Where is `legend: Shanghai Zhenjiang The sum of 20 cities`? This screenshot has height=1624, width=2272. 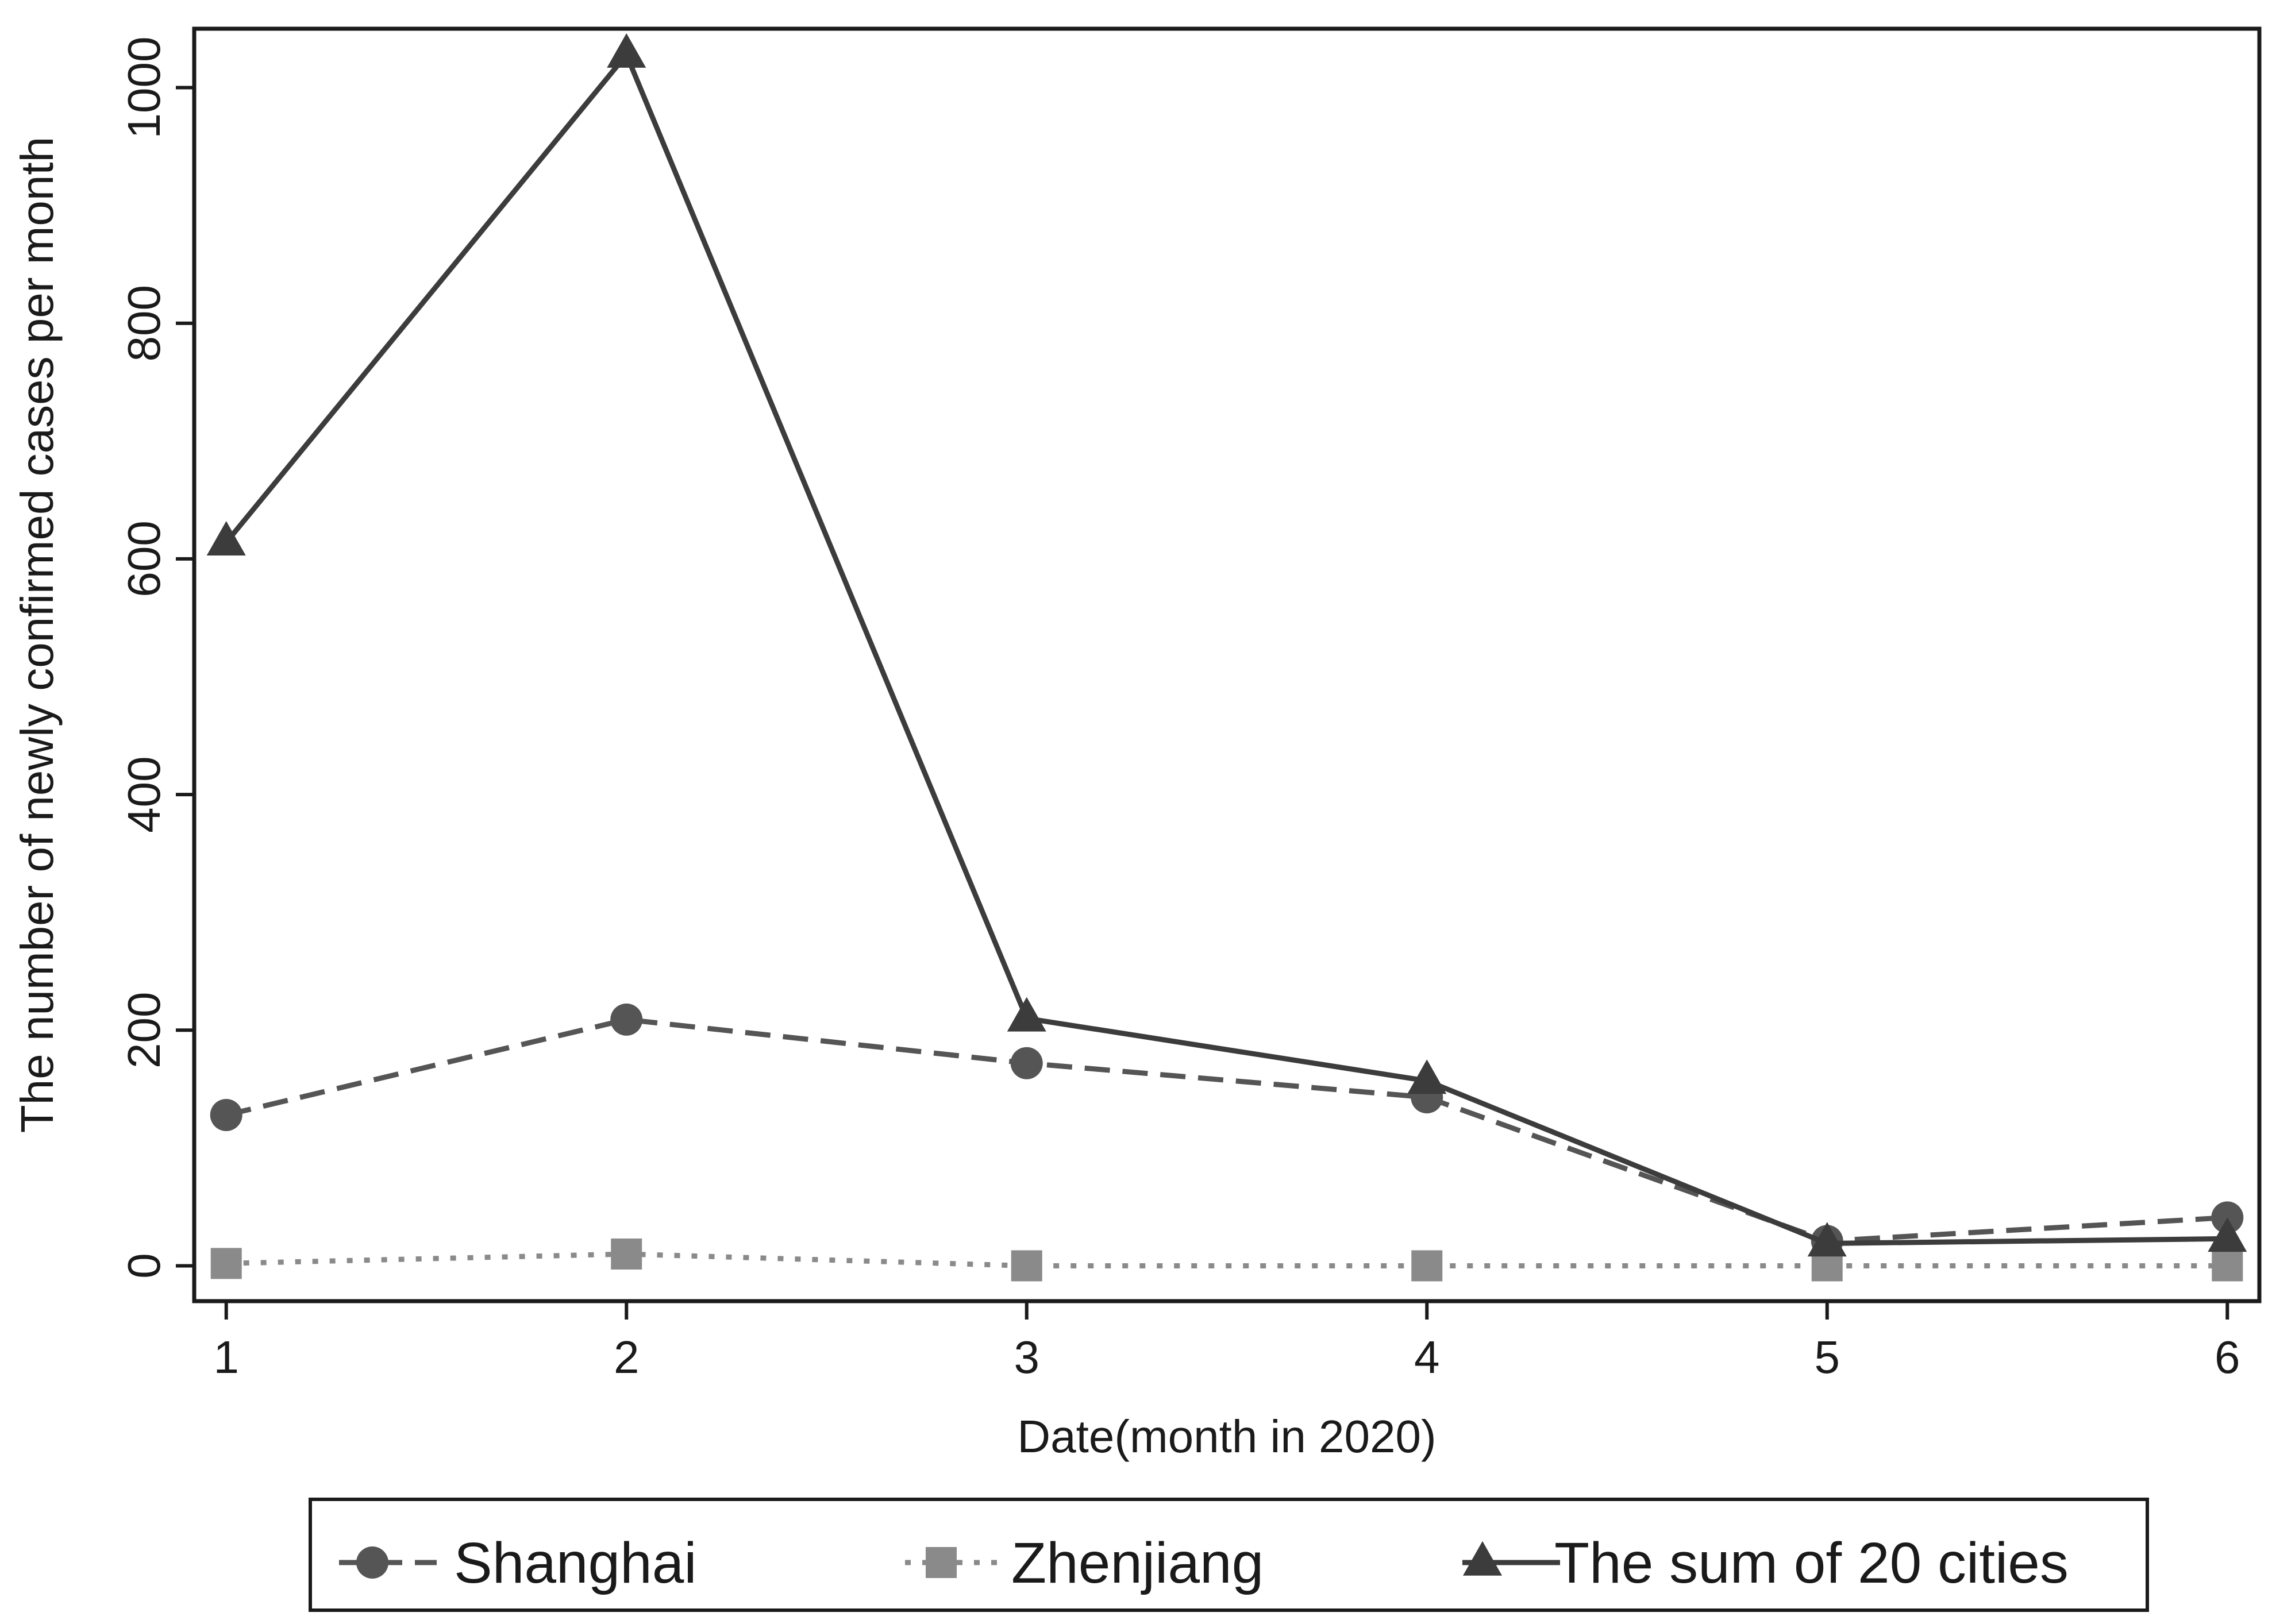 legend: Shanghai Zhenjiang The sum of 20 cities is located at coordinates (1204, 1563).